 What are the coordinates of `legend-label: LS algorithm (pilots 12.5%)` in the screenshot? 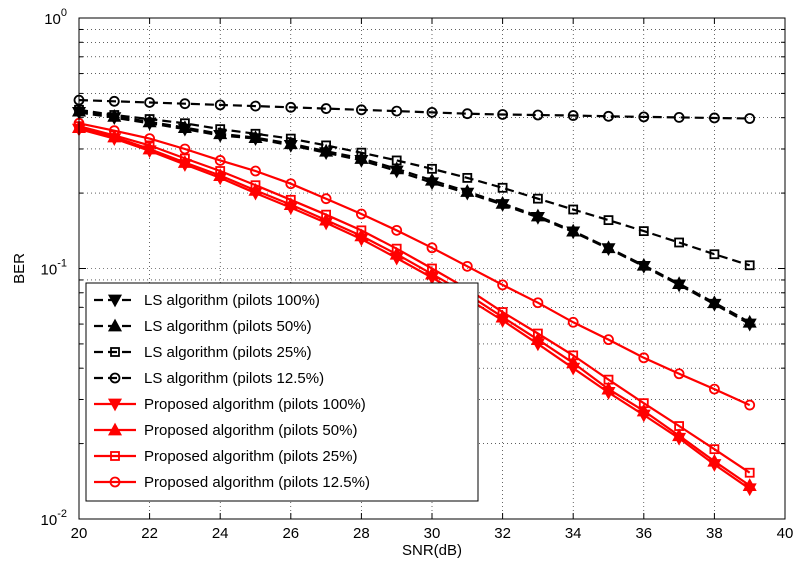 It's located at (234, 378).